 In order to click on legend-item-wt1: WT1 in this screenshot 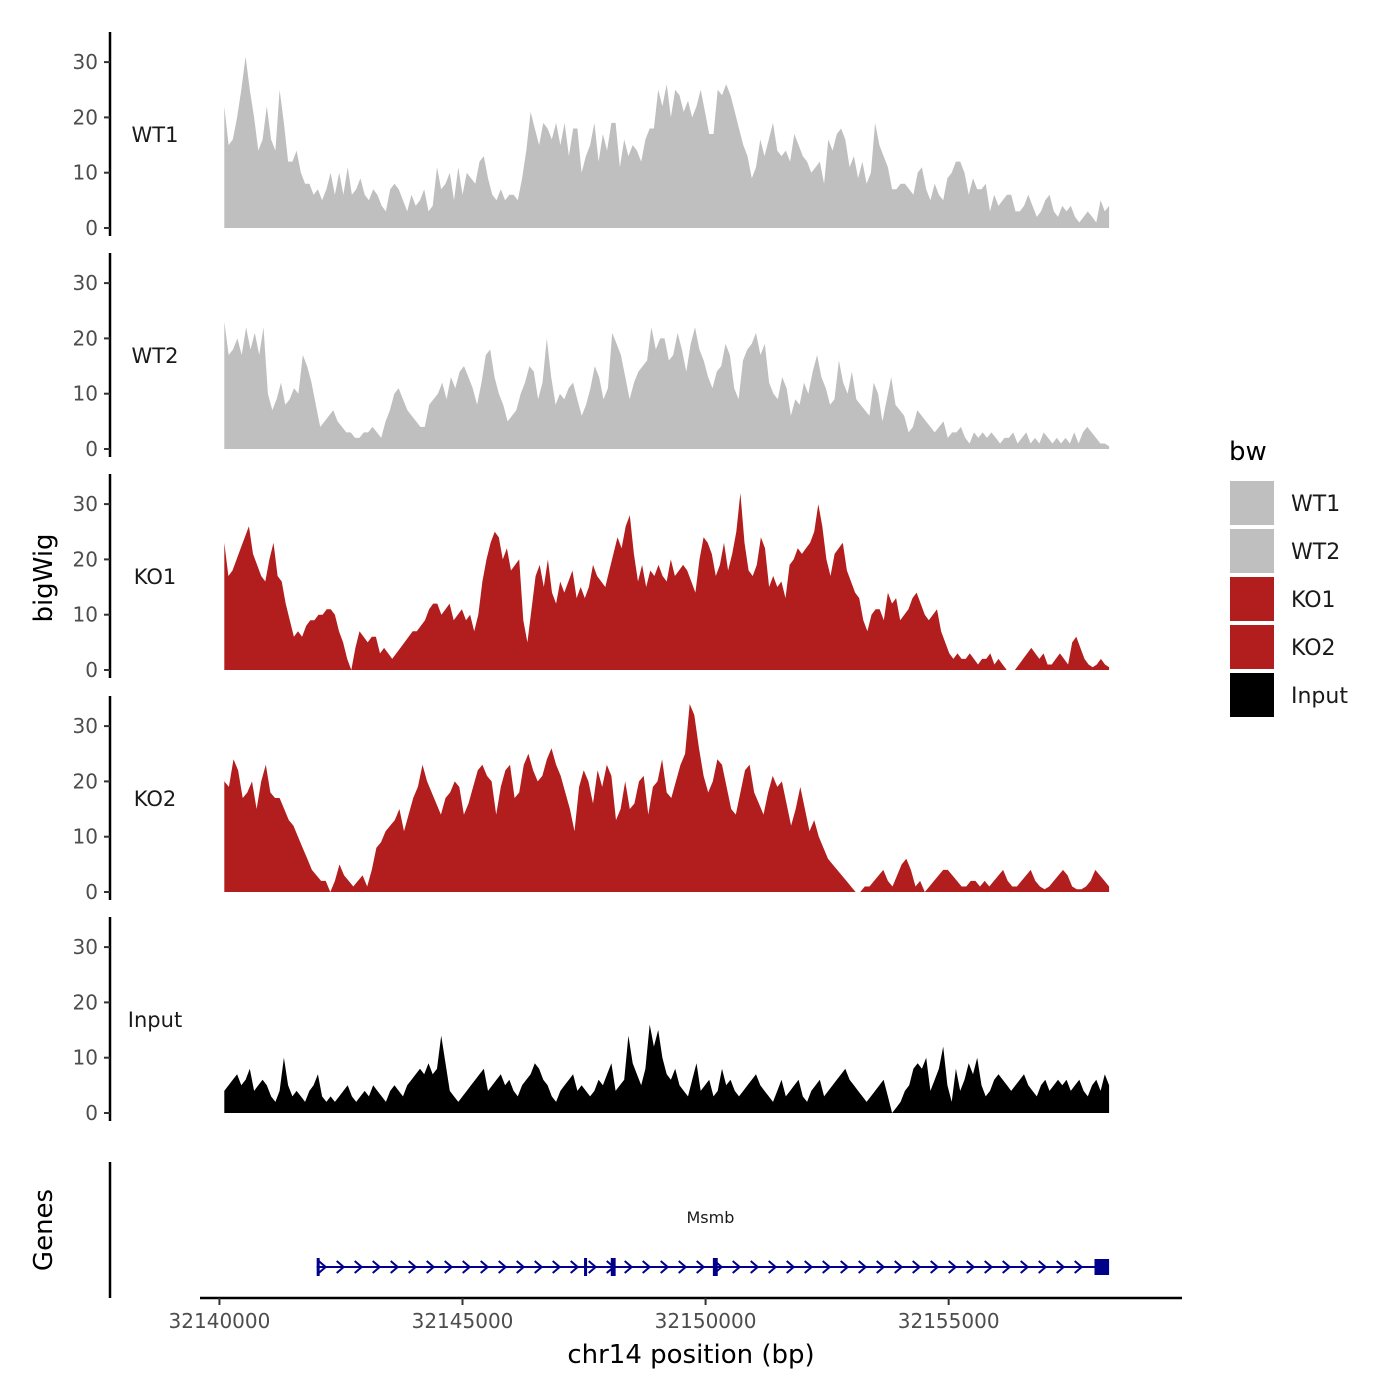, I will do `click(1284, 503)`.